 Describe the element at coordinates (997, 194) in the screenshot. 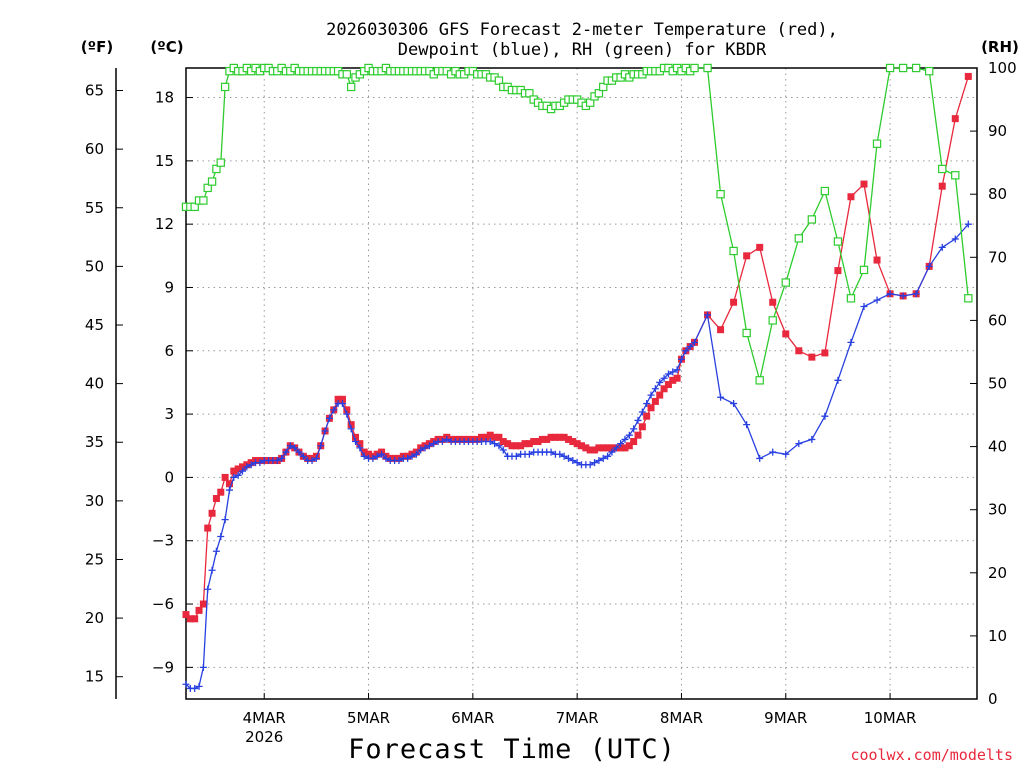

I see `rh-tick-label: 80` at that location.